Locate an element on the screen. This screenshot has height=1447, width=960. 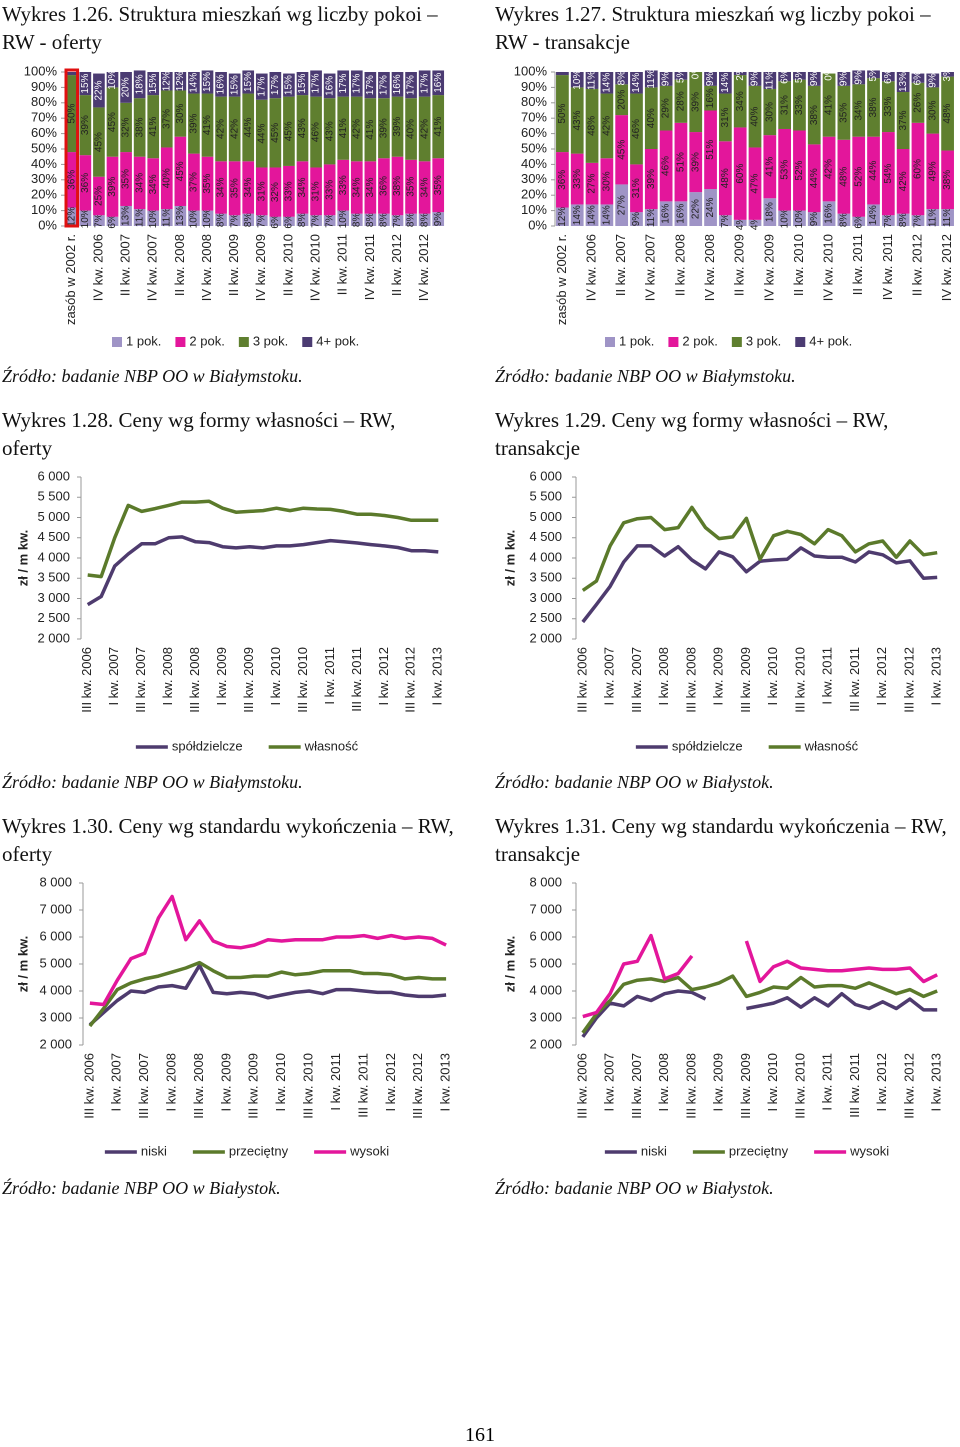
value-label: 43% is located at coordinates (329, 131).